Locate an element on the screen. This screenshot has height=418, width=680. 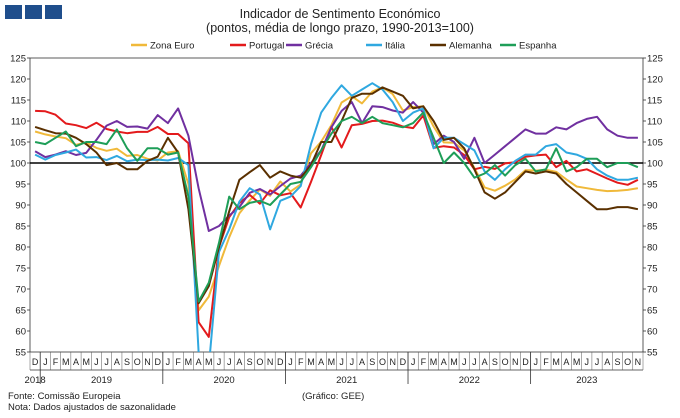
legend-label-2: Grécia is located at coordinates (319, 46).